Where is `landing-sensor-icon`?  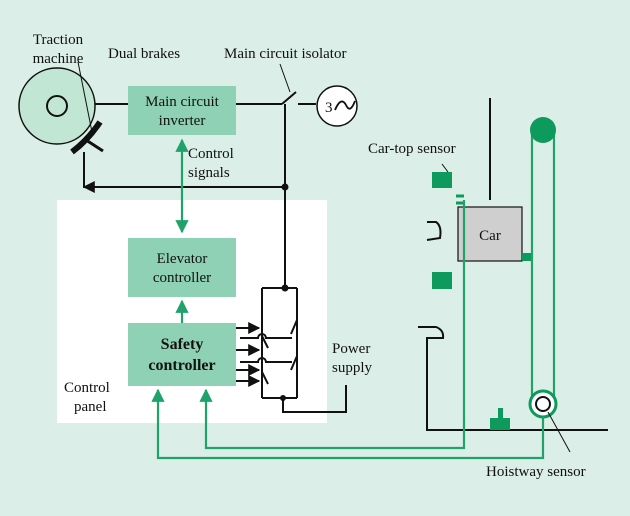 landing-sensor-icon is located at coordinates (442, 280).